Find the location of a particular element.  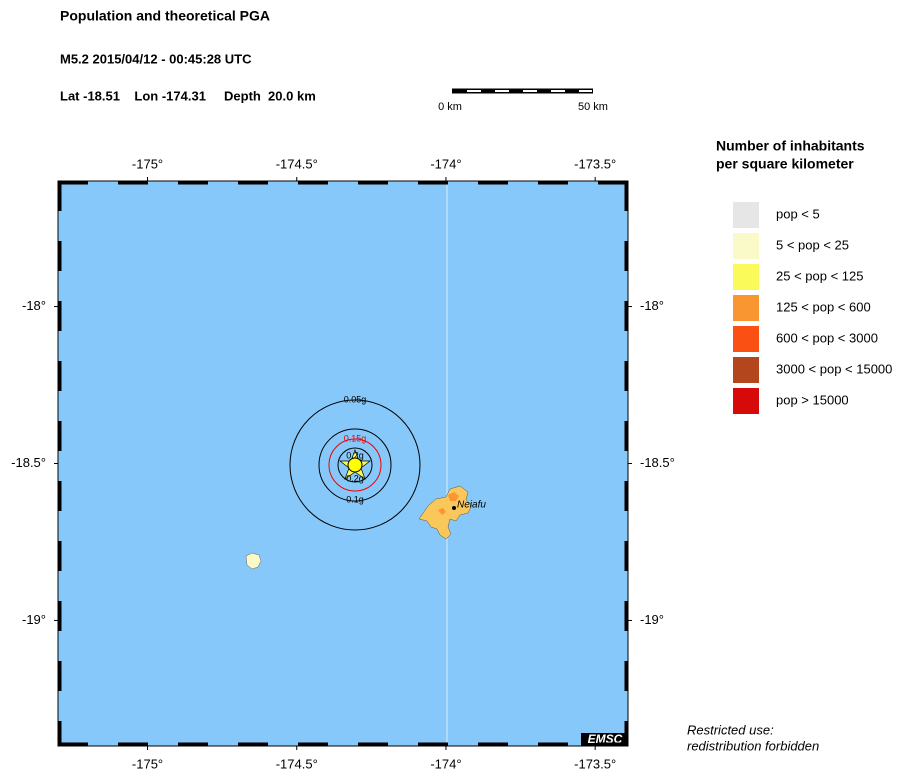

scale-start: 0 km is located at coordinates (450, 107).